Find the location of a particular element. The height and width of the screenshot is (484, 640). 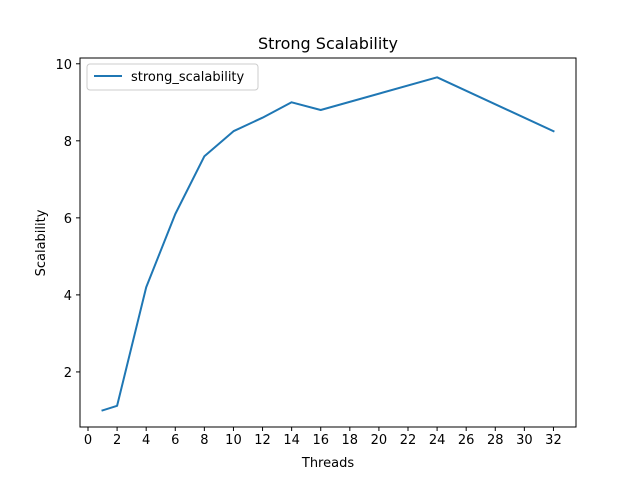

x-tick-label: 28 is located at coordinates (495, 440).